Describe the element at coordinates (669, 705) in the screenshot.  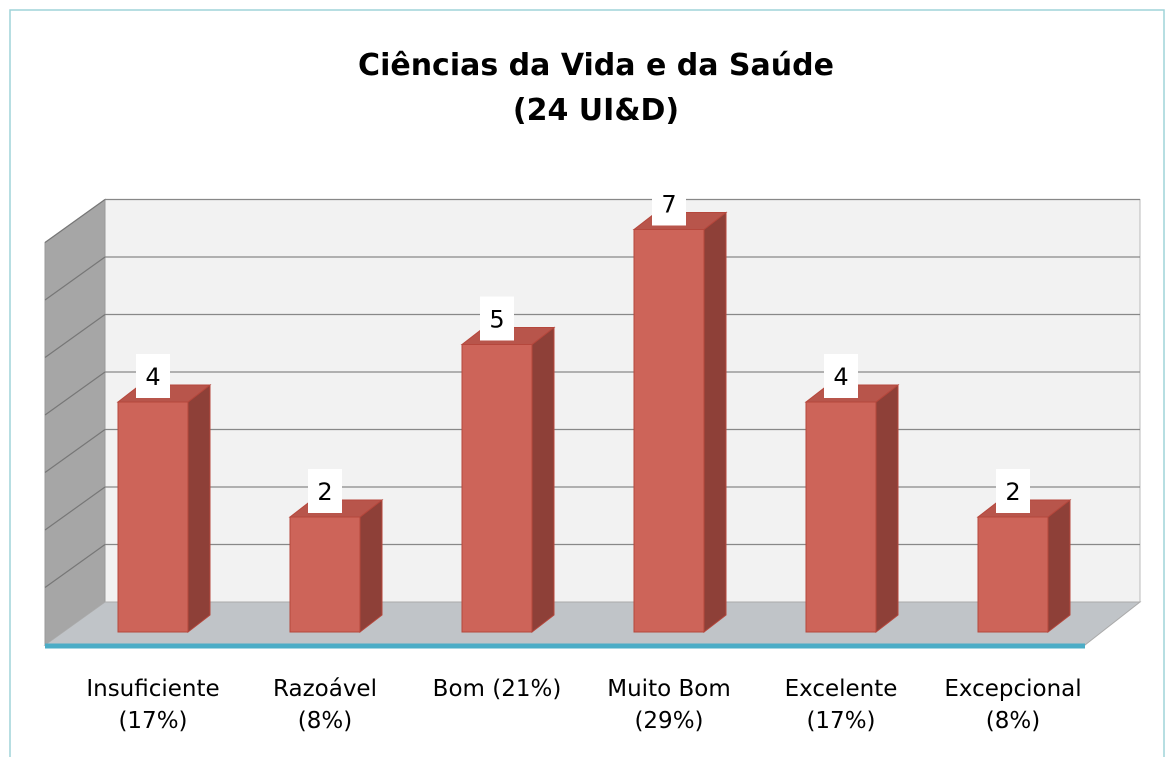
I see `x-tick-label: Muito Bom (29%)` at that location.